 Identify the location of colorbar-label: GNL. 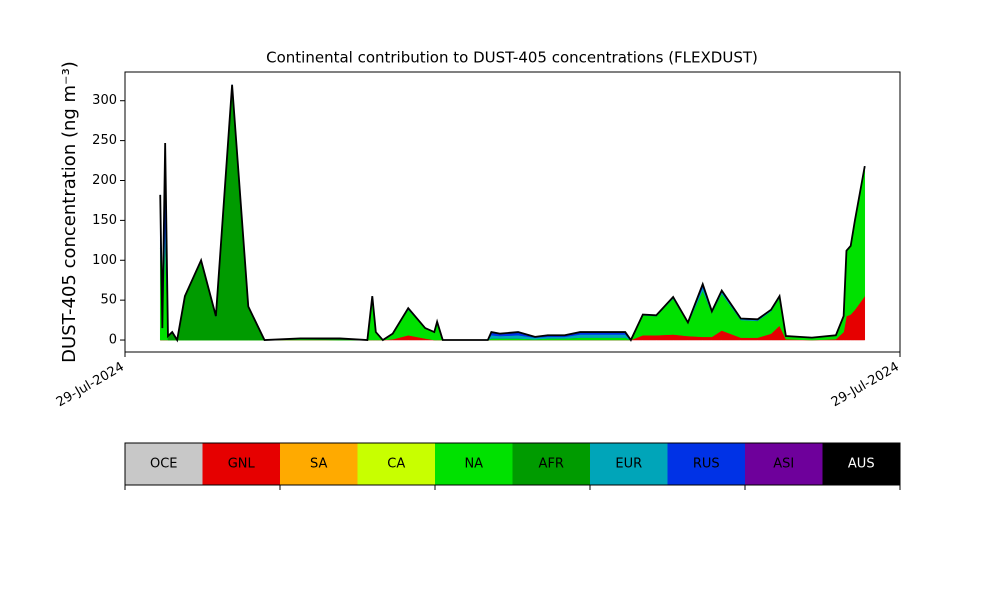
(242, 464).